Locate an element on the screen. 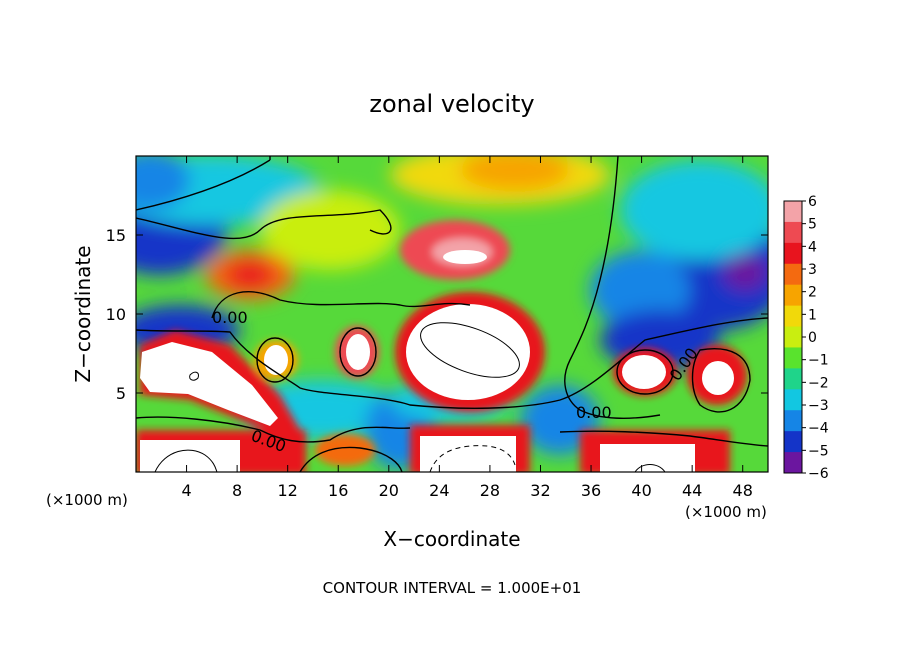 This screenshot has width=904, height=654. colorbar-tick-label: 4 is located at coordinates (812, 247).